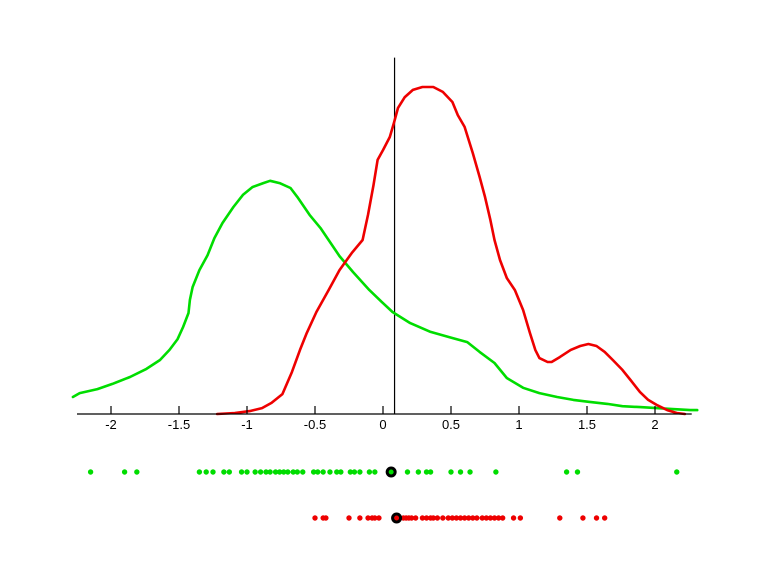  Describe the element at coordinates (654, 424) in the screenshot. I see `x-tick-label-8: 2` at that location.